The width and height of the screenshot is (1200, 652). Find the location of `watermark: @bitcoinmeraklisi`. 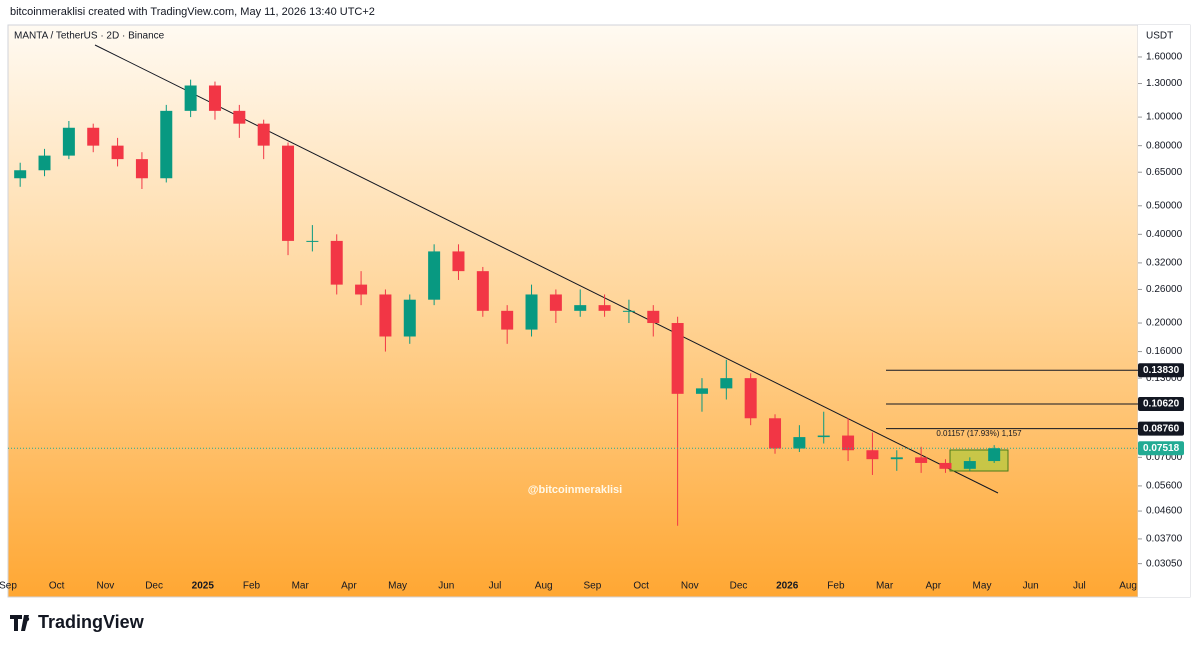

watermark: @bitcoinmeraklisi is located at coordinates (575, 490).